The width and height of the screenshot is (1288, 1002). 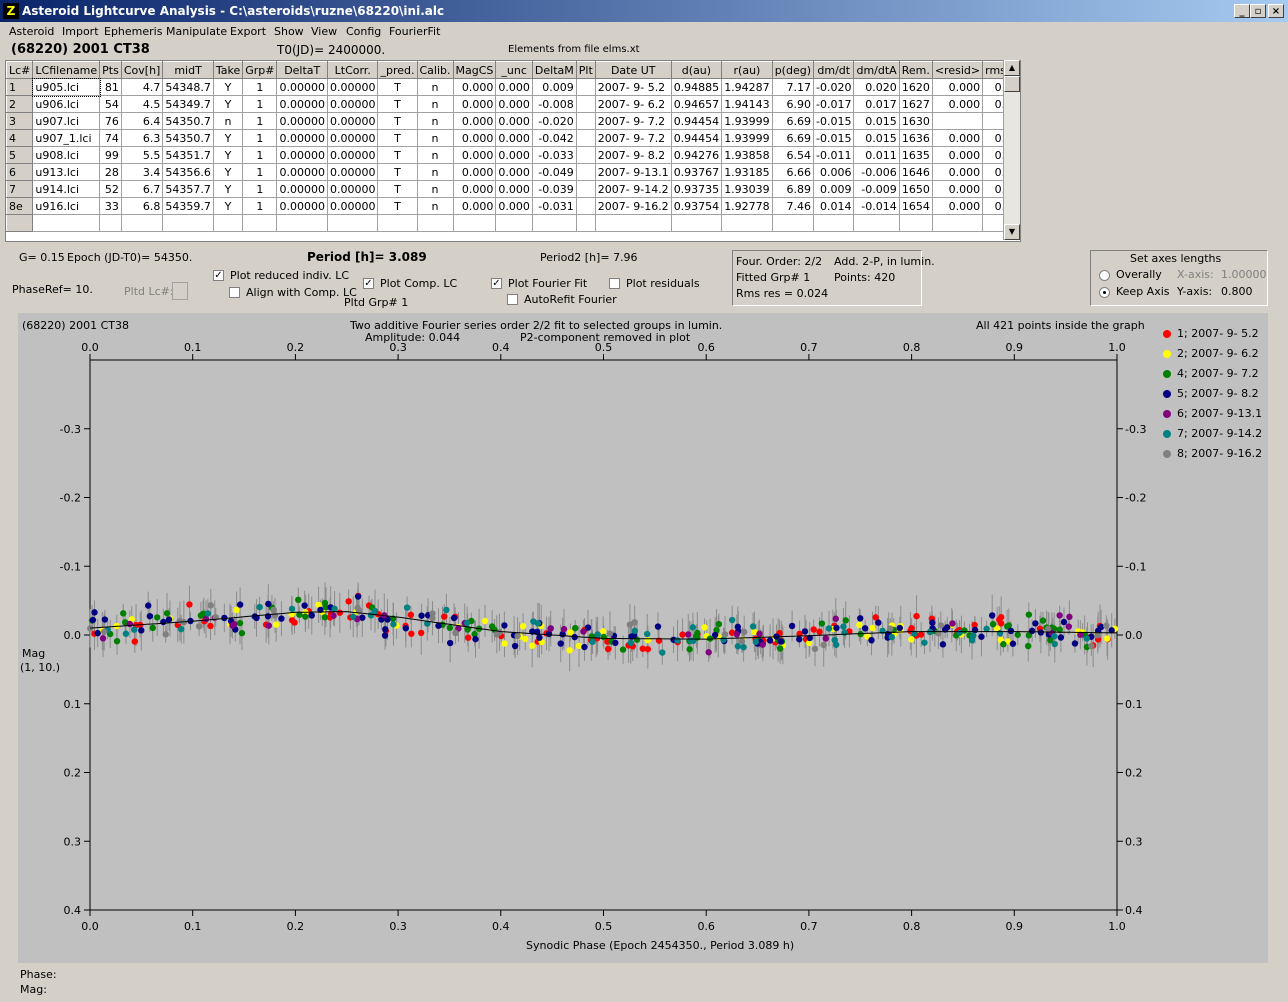 I want to click on table-cell: 54350.7, so click(x=188, y=138).